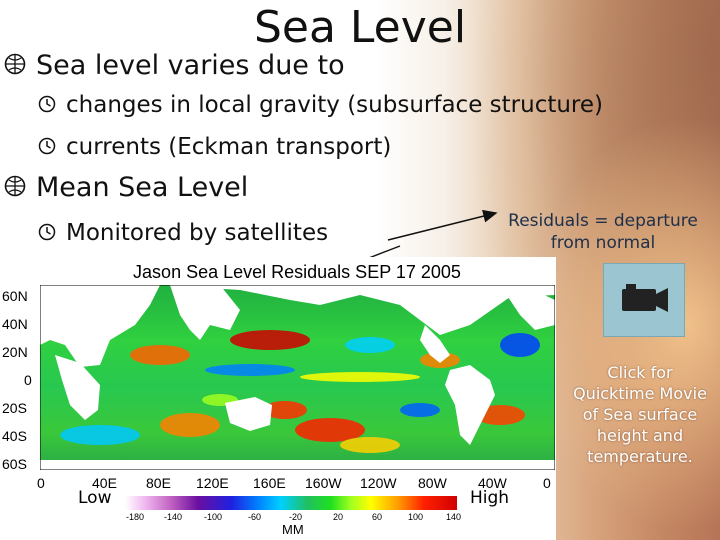  Describe the element at coordinates (213, 517) in the screenshot. I see `colorbar-tick: -100` at that location.